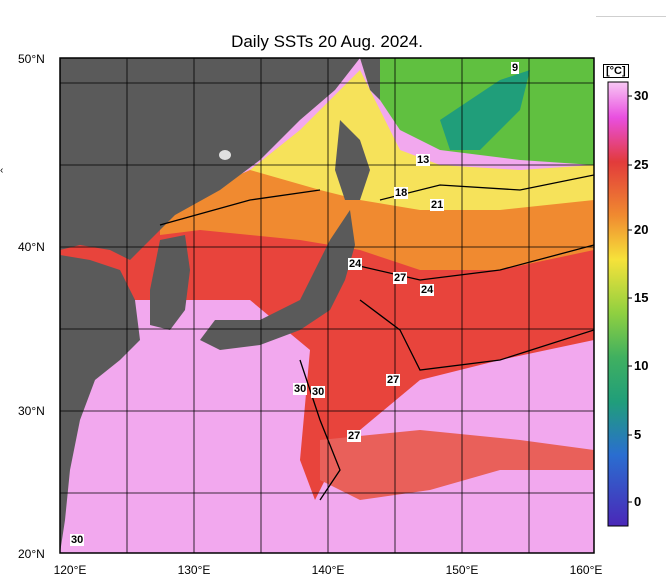 This screenshot has width=666, height=585. What do you see at coordinates (423, 160) in the screenshot?
I see `contour-label: 13` at bounding box center [423, 160].